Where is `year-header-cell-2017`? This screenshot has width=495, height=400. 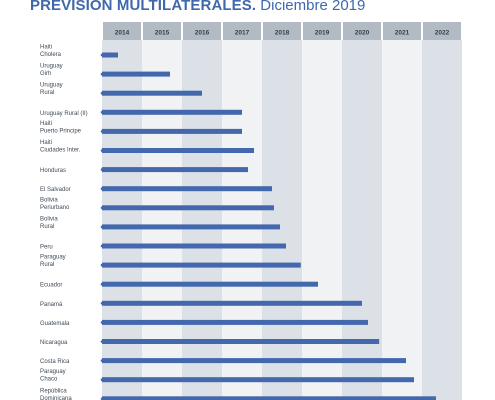
year-header-cell-2017 is located at coordinates (242, 31).